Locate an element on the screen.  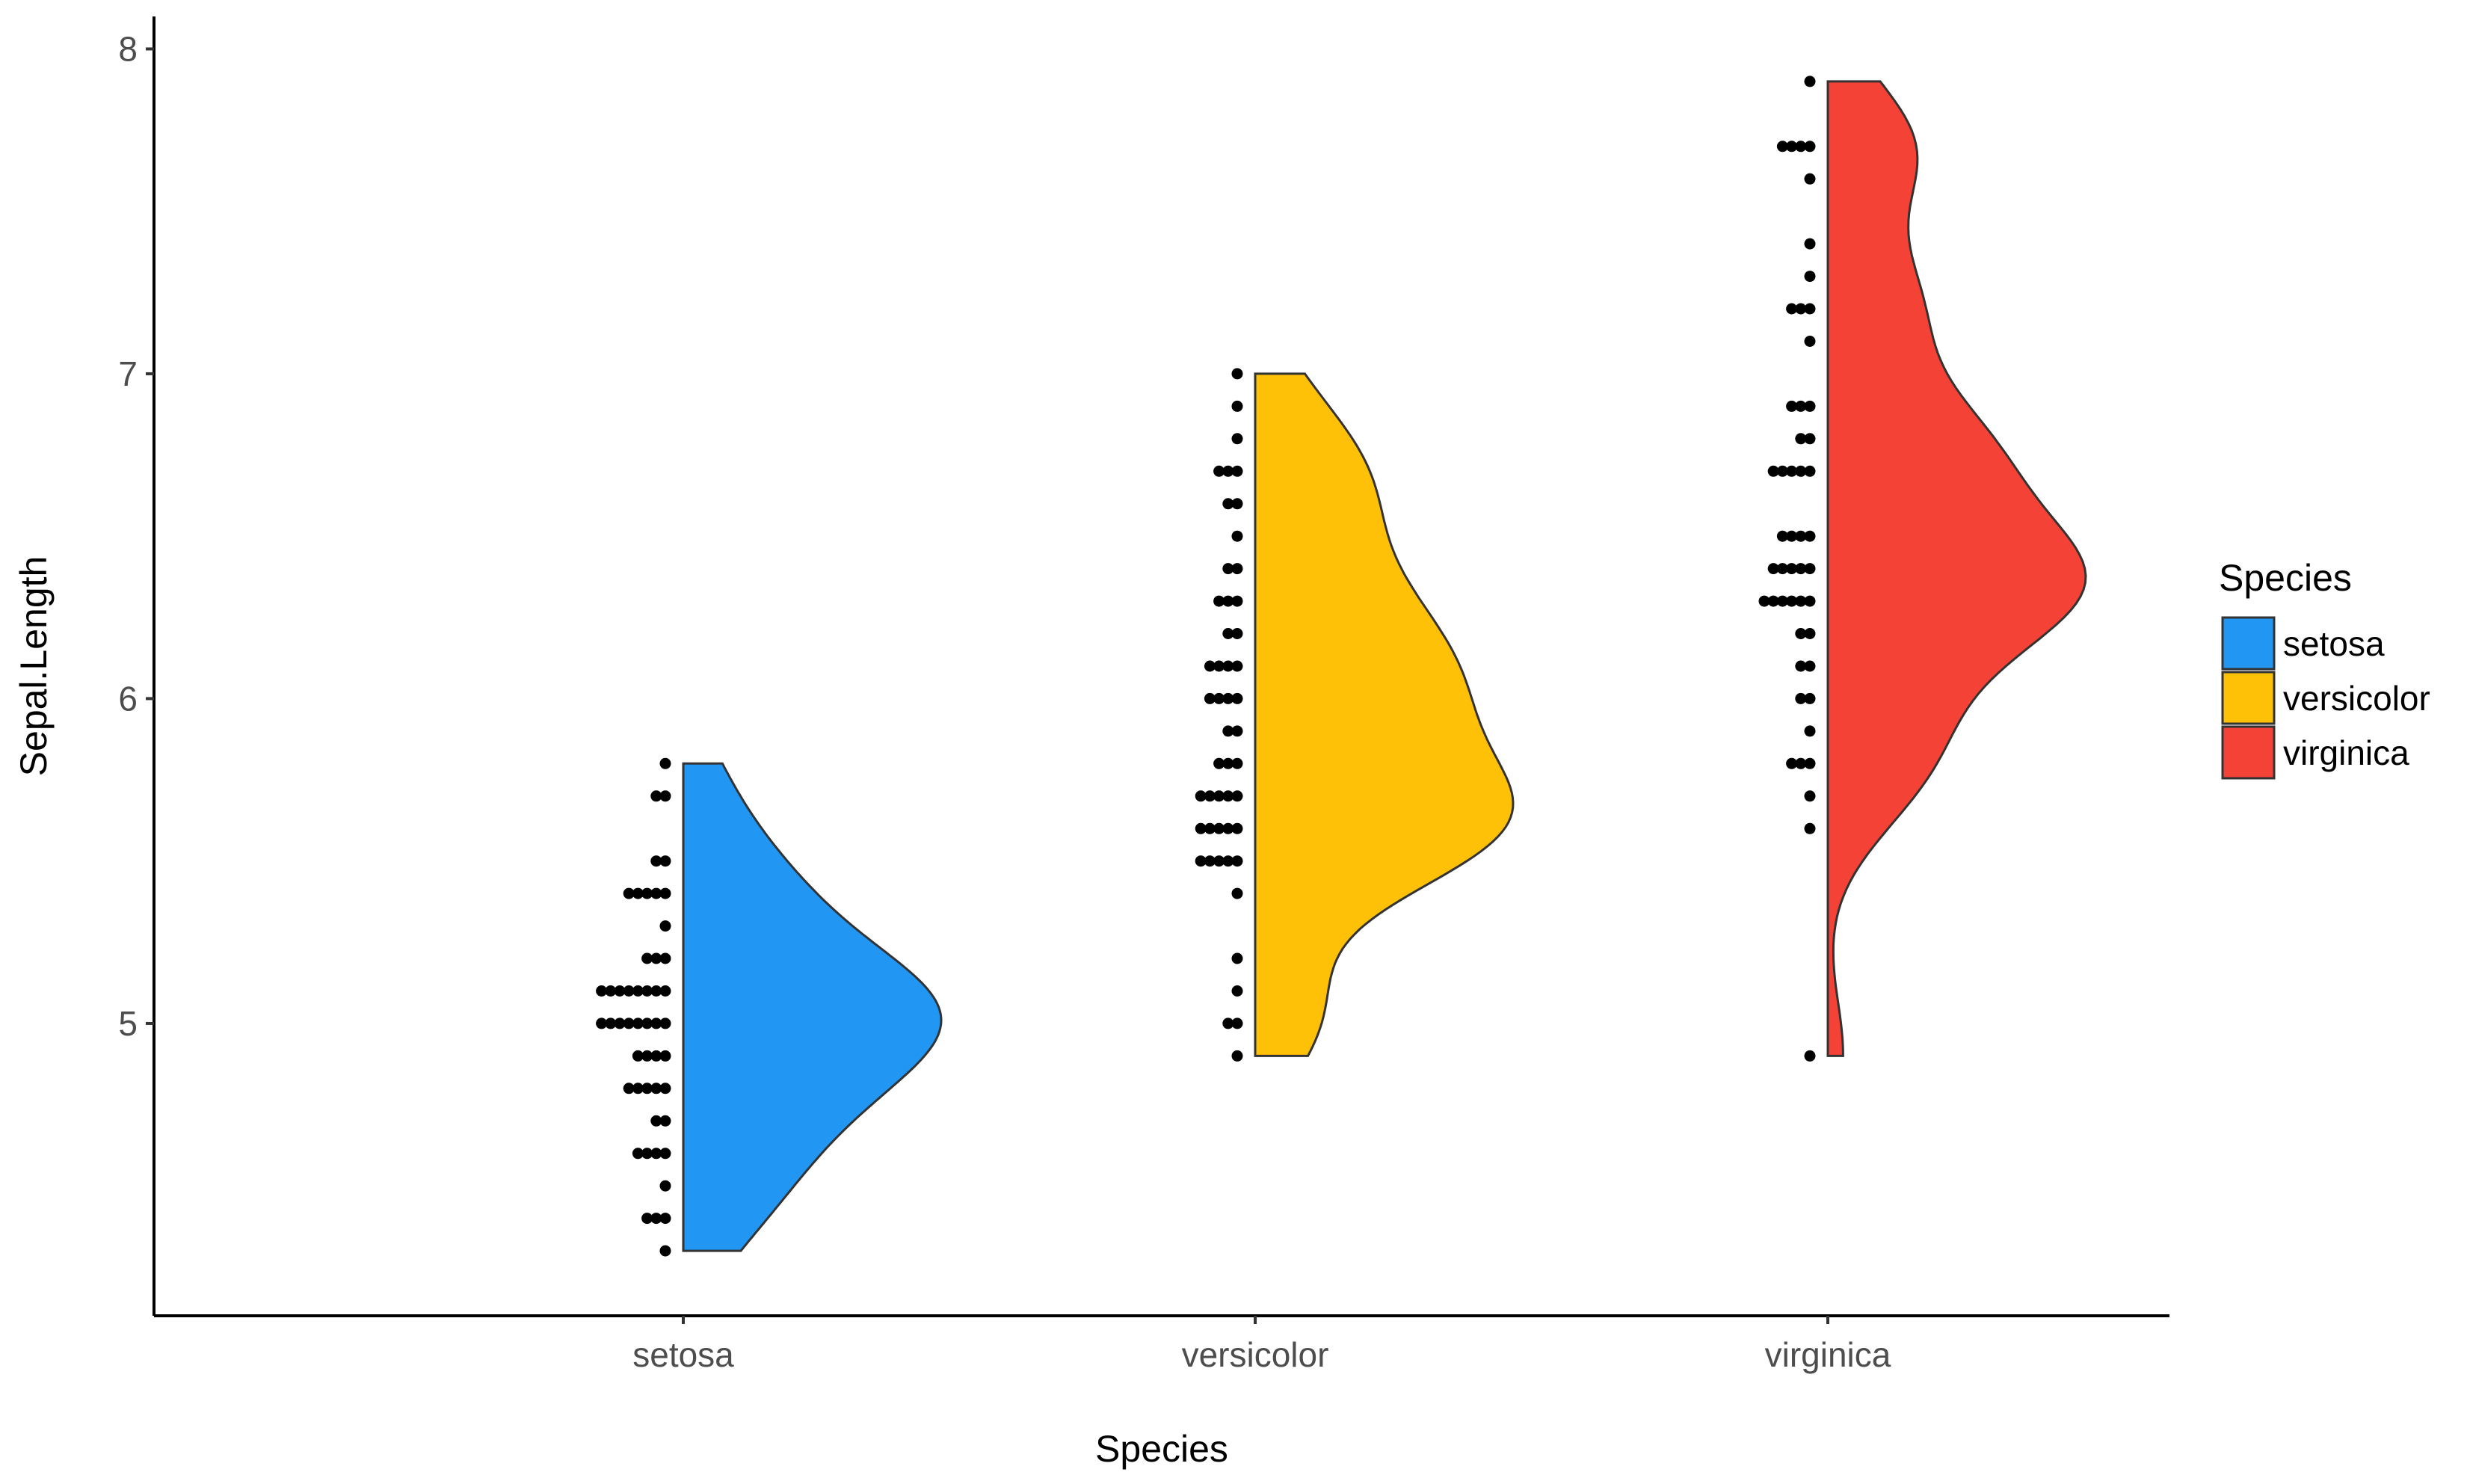
legend: Species setosa versicolor virginica is located at coordinates (2324, 669).